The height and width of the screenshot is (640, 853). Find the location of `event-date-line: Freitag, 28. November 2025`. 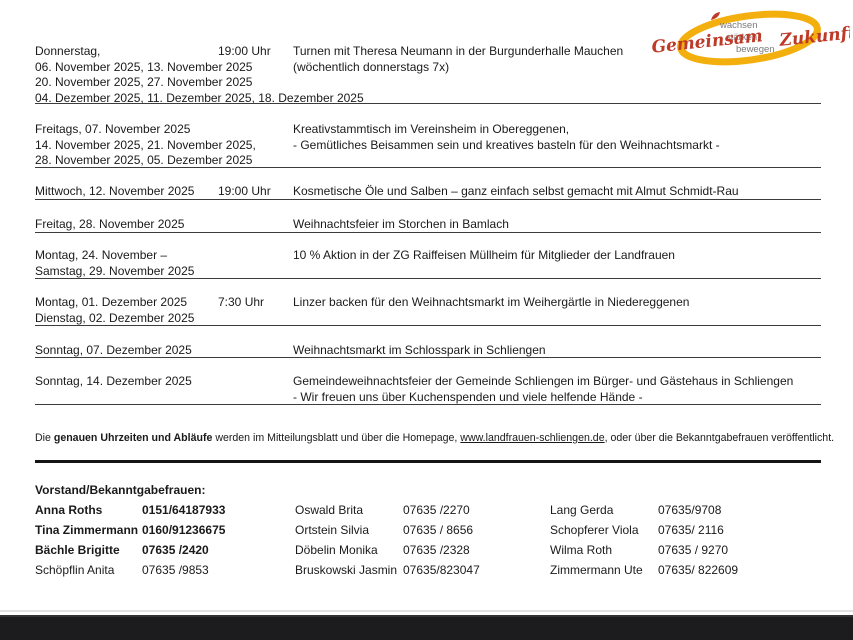

event-date-line: Freitag, 28. November 2025 is located at coordinates (110, 224).